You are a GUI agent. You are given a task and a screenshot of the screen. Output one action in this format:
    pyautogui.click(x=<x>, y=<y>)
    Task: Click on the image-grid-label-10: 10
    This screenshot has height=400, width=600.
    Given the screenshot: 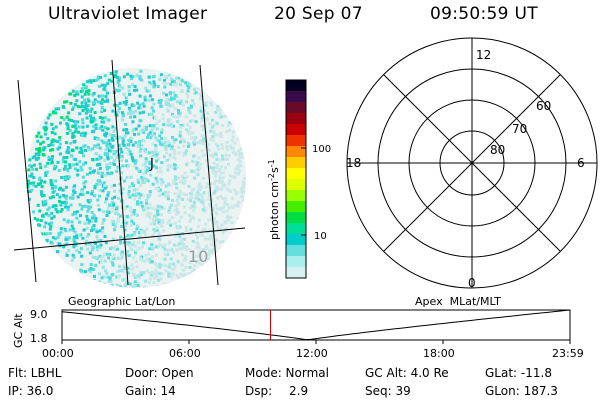 What is the action you would take?
    pyautogui.click(x=198, y=256)
    